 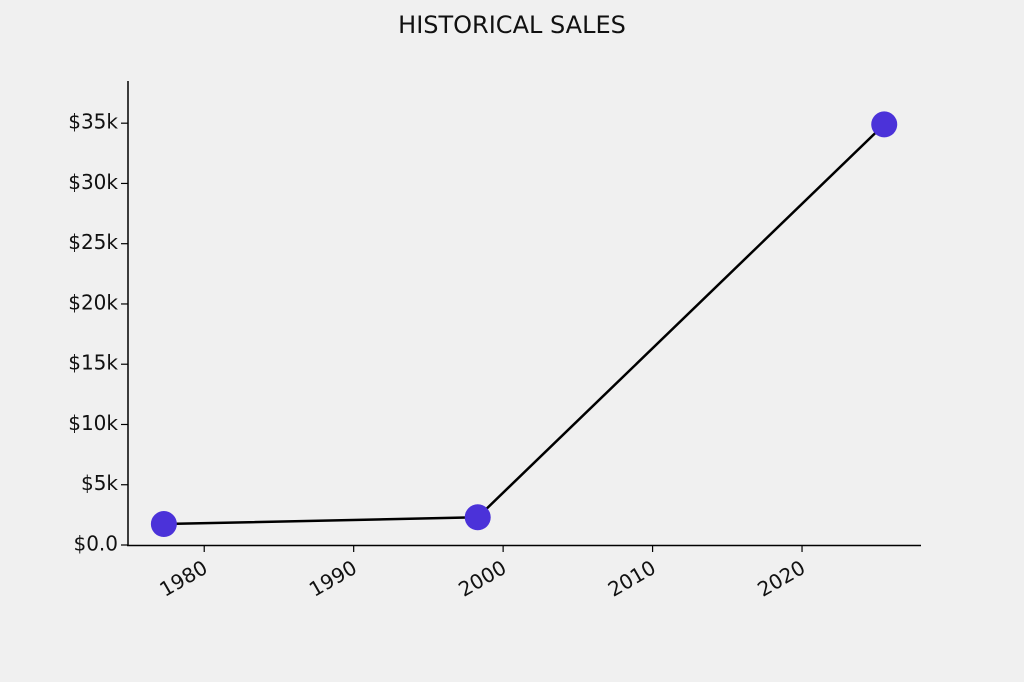 What do you see at coordinates (93, 182) in the screenshot?
I see `y-tick-label: $30k` at bounding box center [93, 182].